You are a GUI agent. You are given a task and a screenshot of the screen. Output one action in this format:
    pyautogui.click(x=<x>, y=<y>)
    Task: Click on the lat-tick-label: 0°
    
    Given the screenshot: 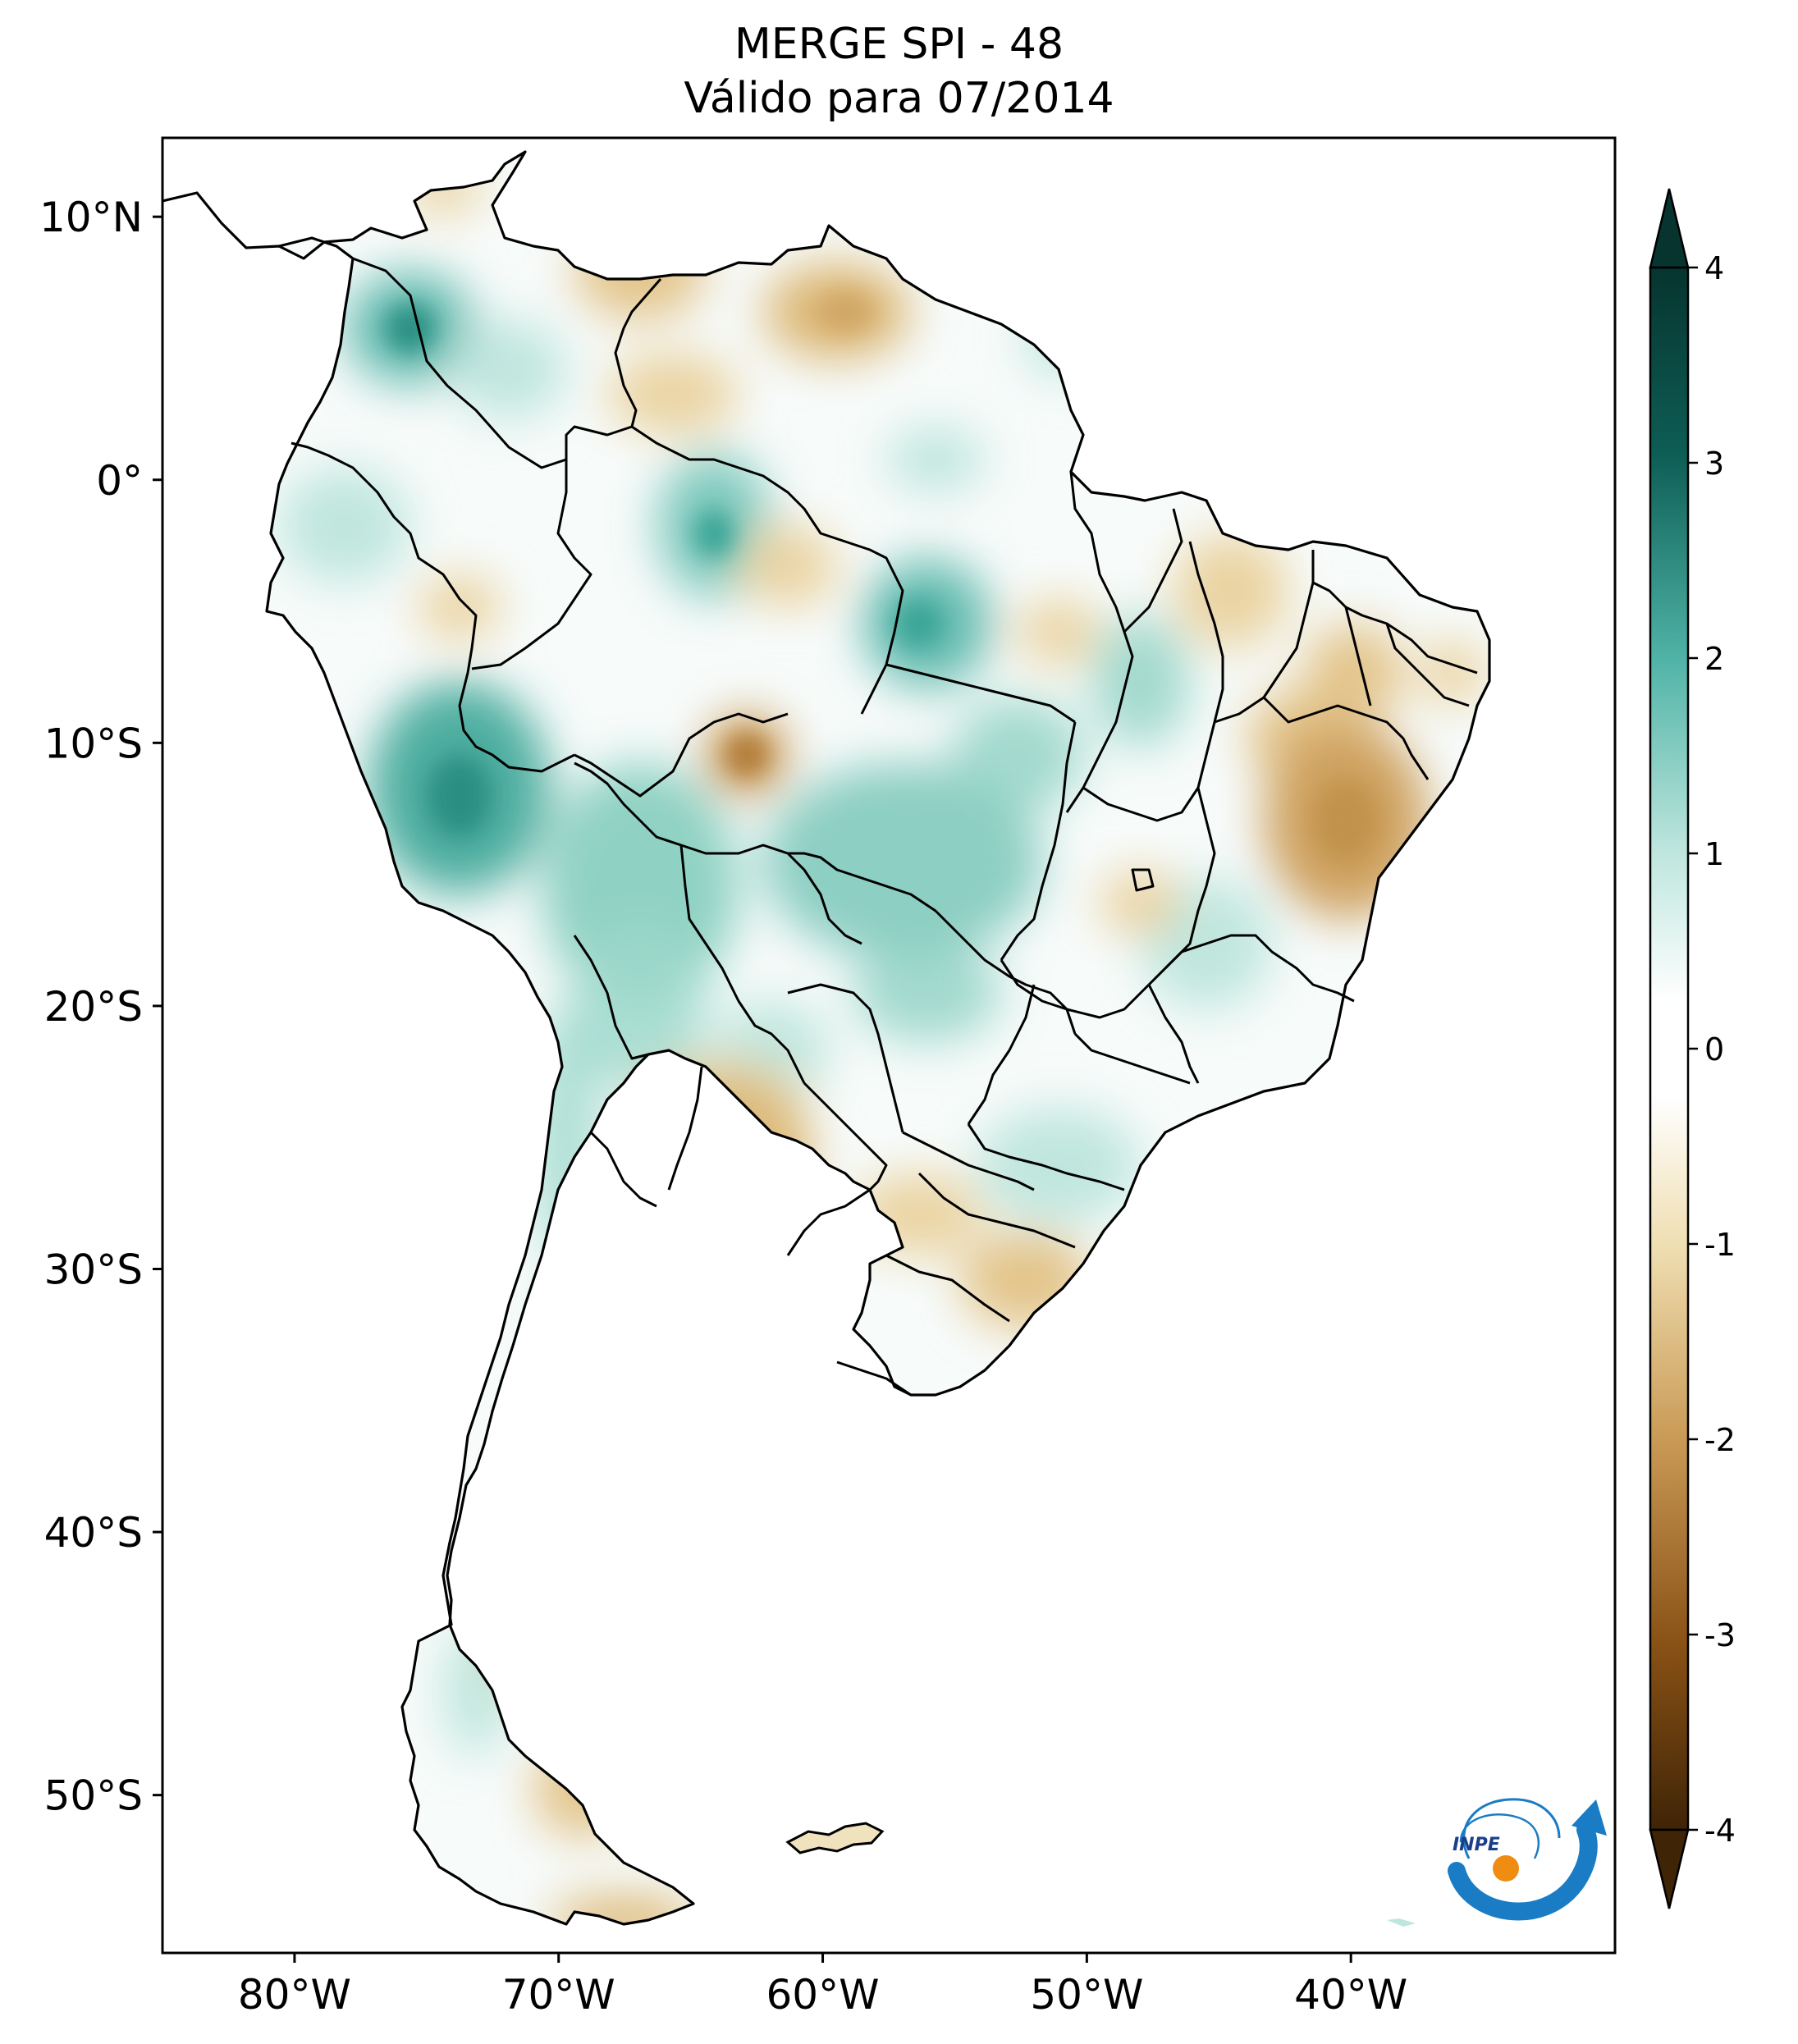 What is the action you would take?
    pyautogui.click(x=119, y=481)
    